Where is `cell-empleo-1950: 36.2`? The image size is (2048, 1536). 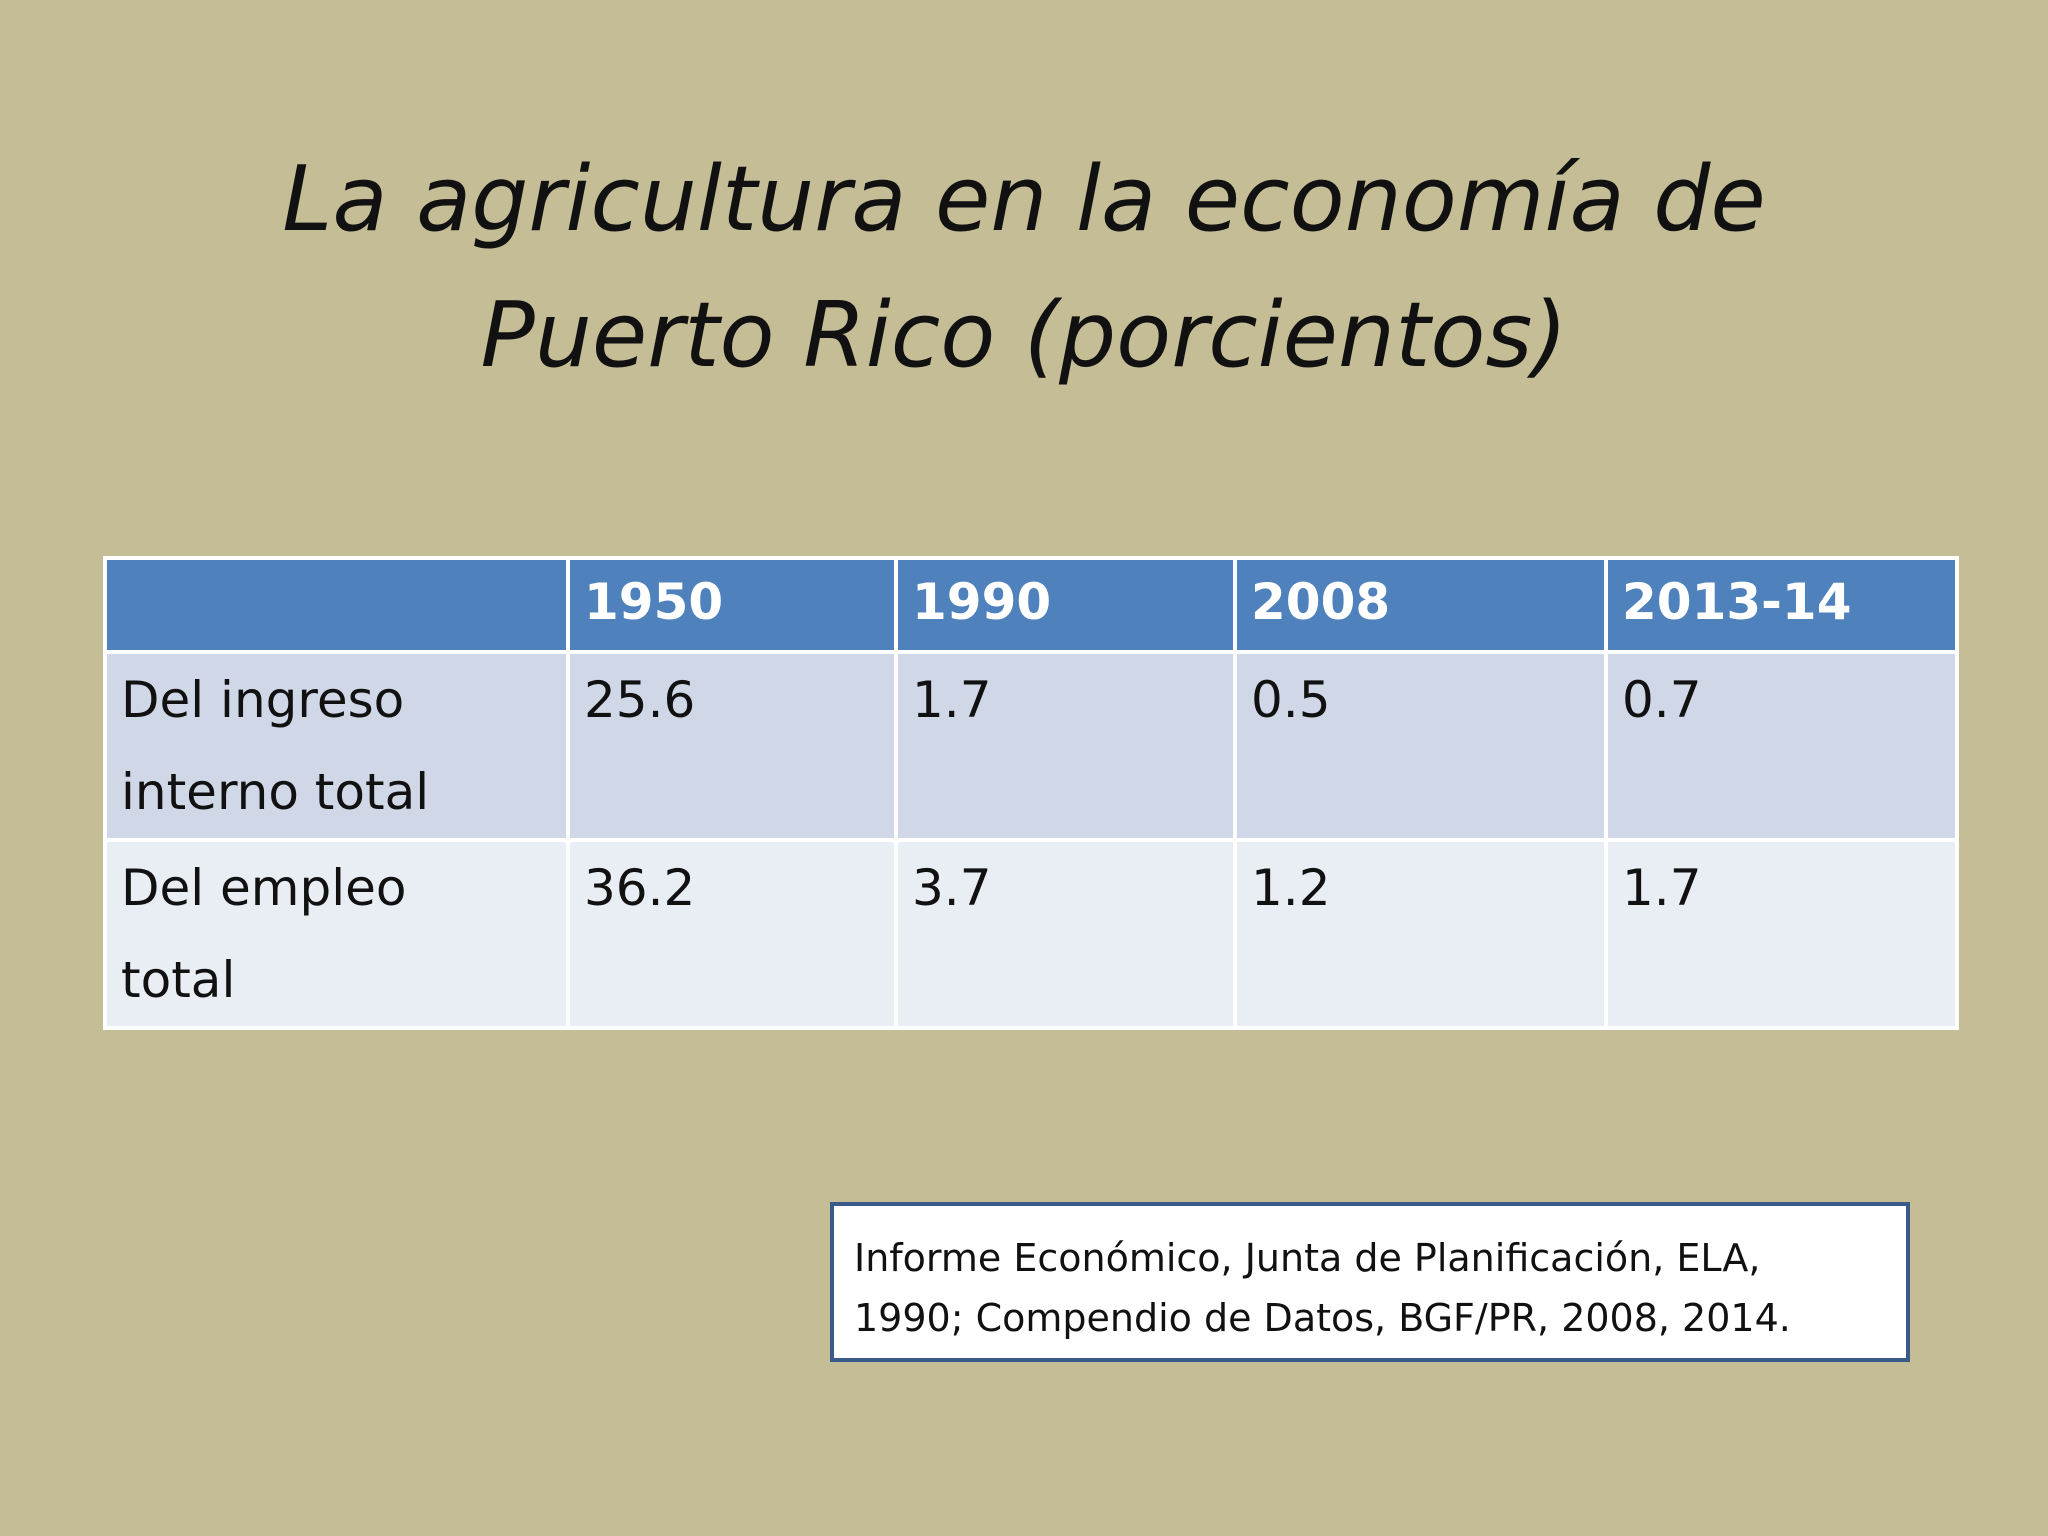 cell-empleo-1950: 36.2 is located at coordinates (732, 934).